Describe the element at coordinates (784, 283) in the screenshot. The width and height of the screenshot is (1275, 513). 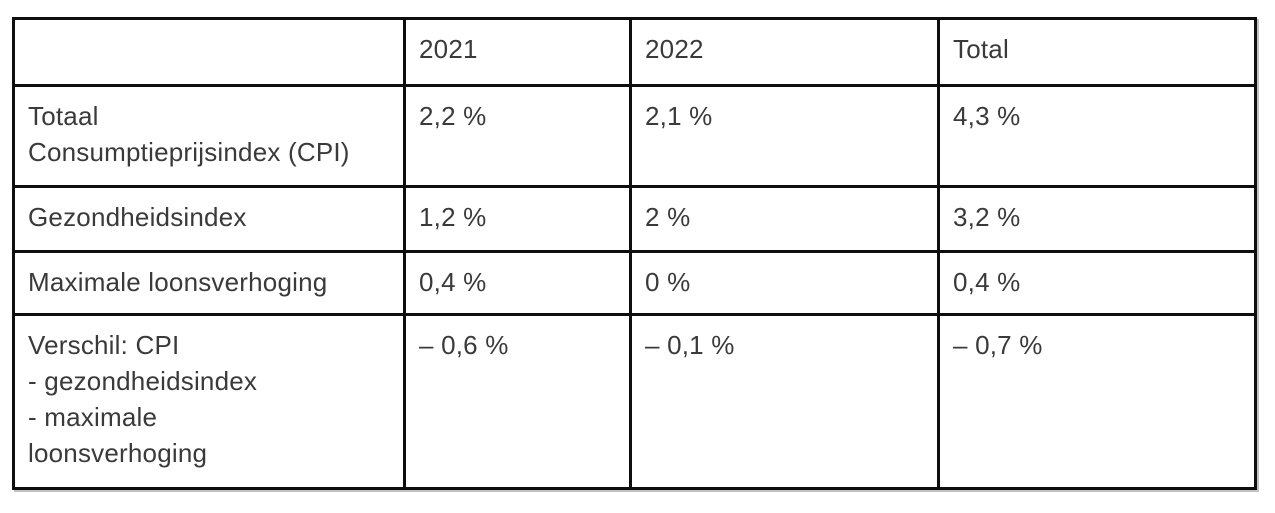
I see `cell-maxwage-2022: 0 %` at that location.